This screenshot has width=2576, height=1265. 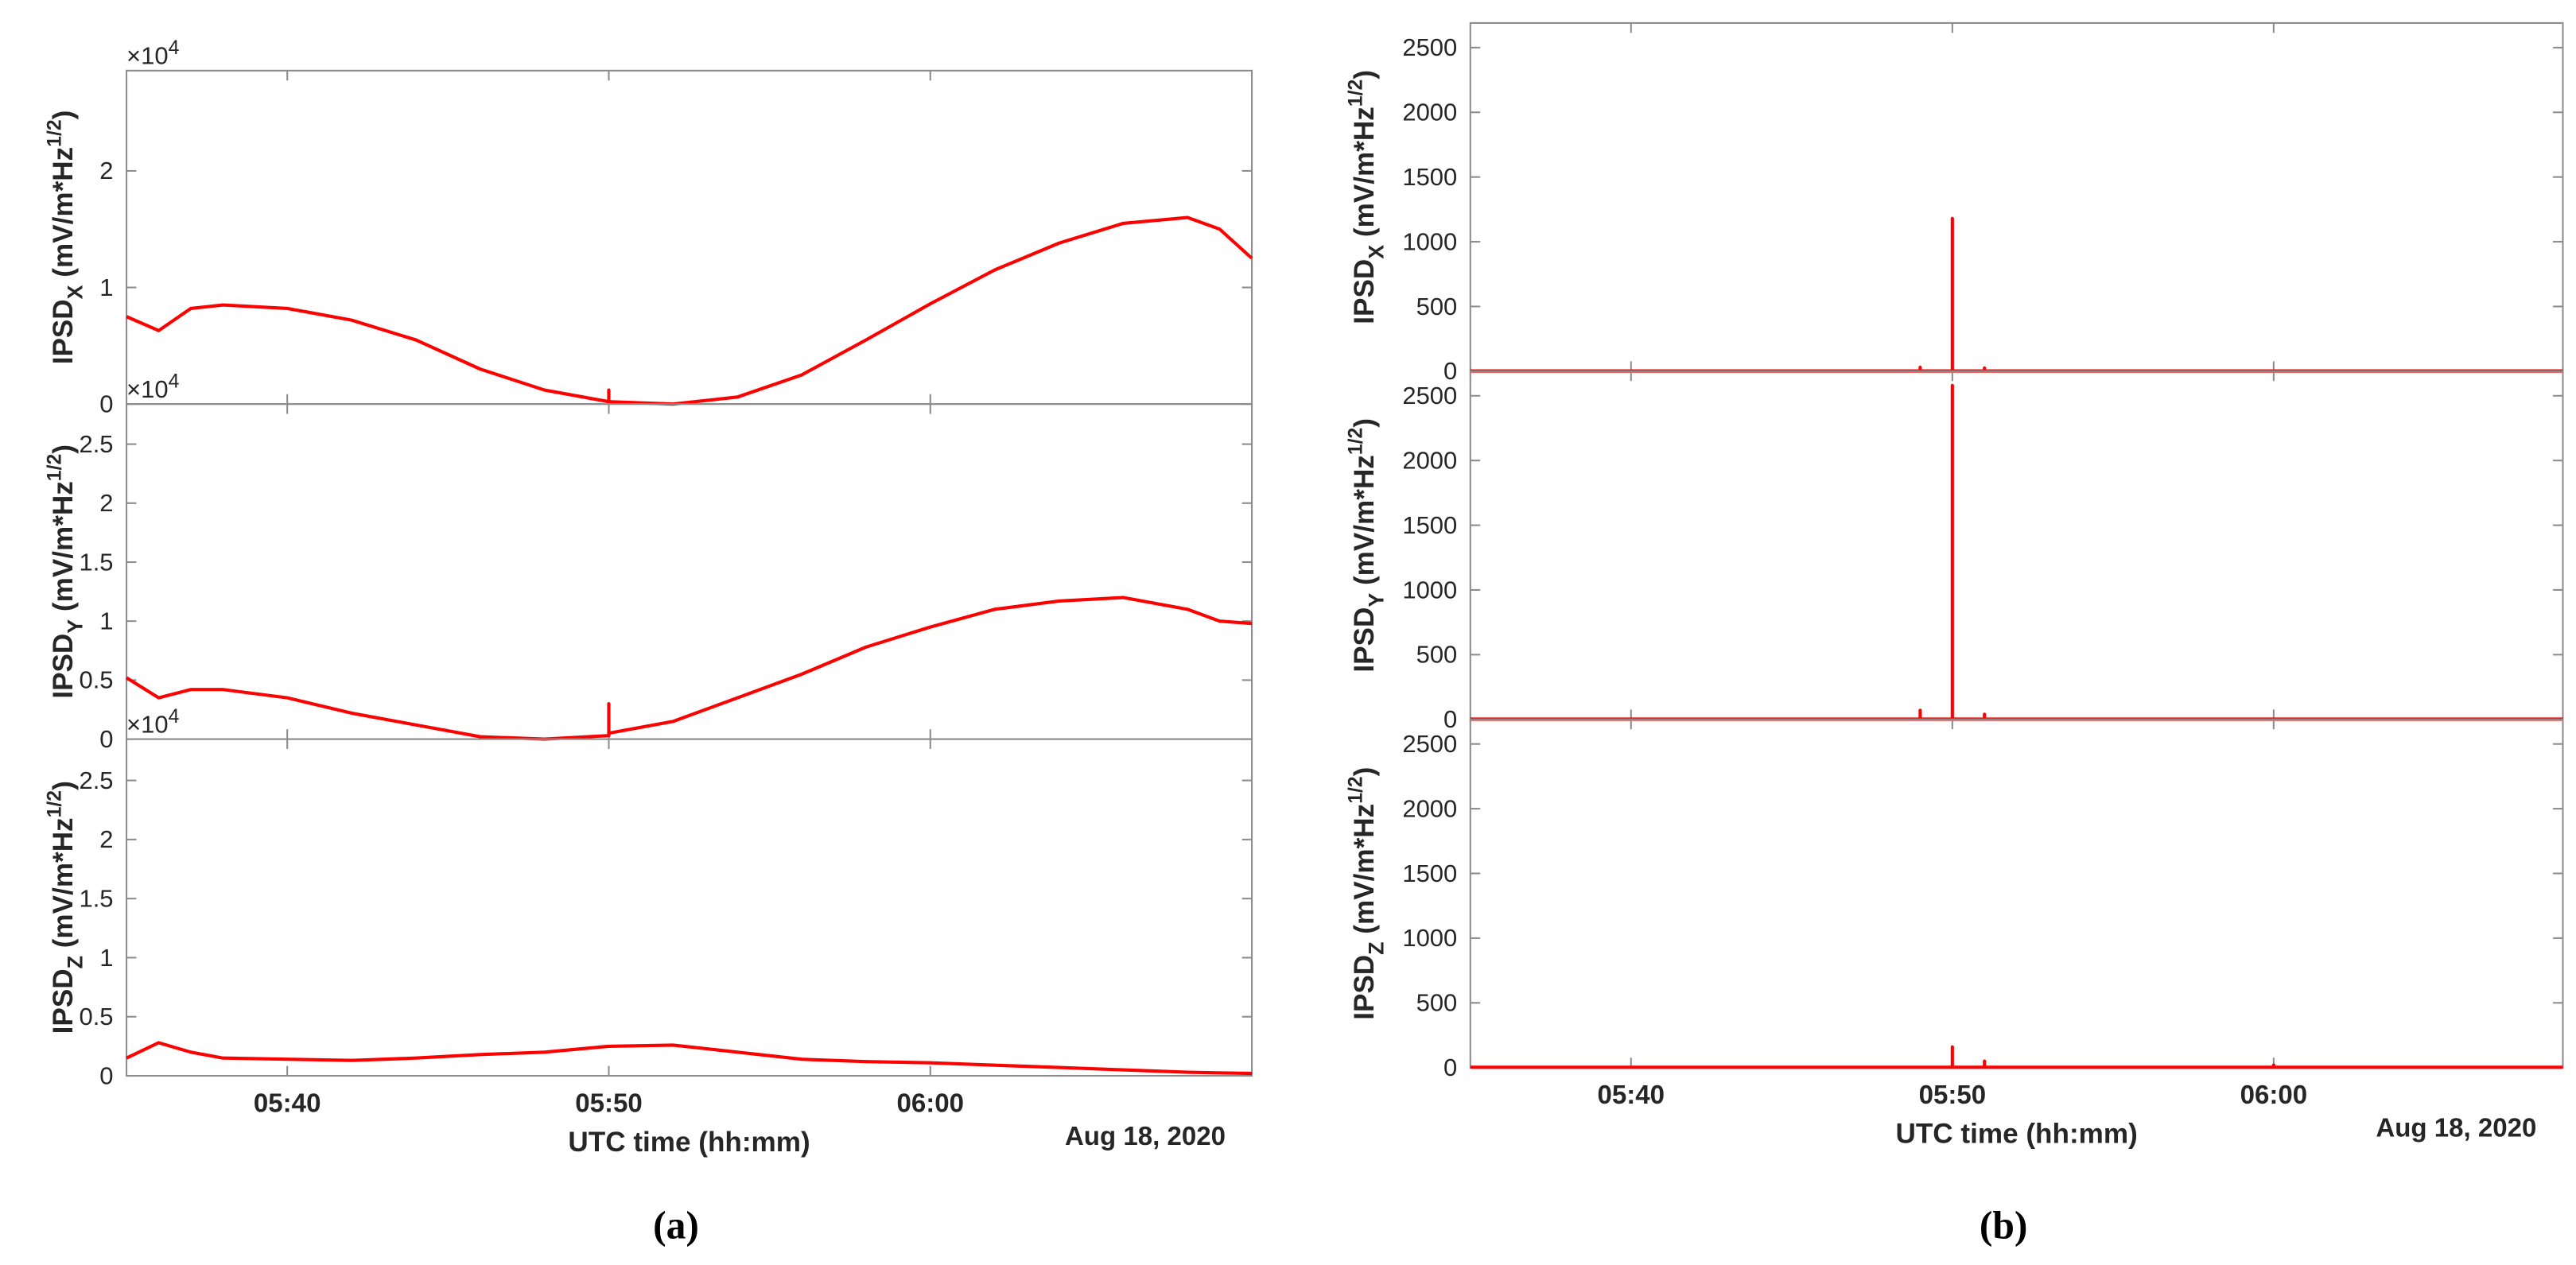 I want to click on panel-label: (b), so click(x=2004, y=1226).